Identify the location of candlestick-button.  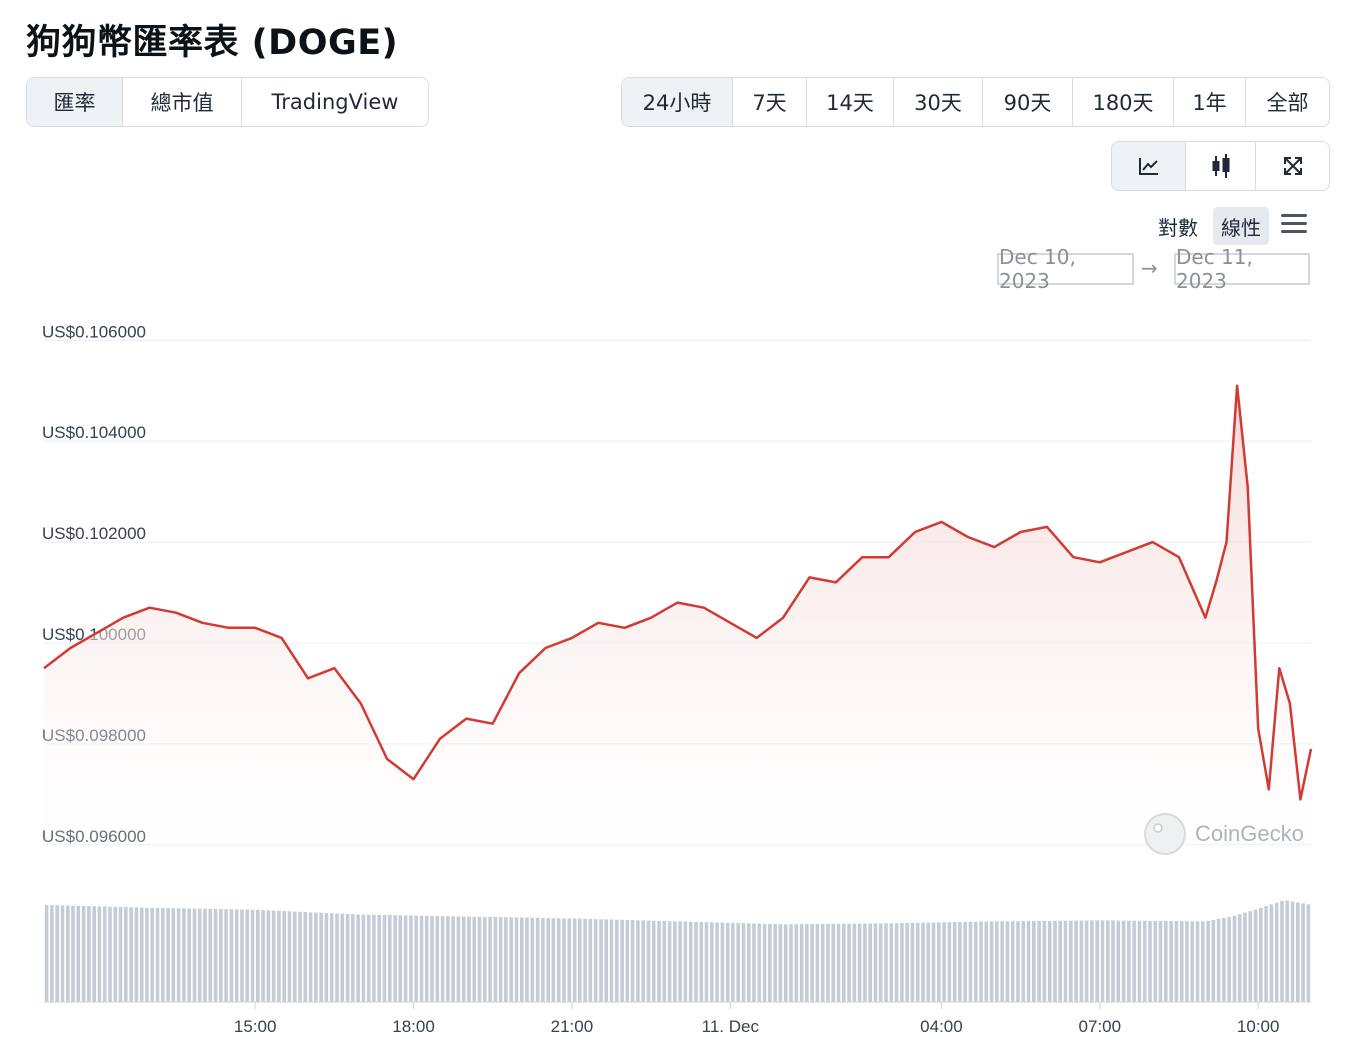
(1221, 166).